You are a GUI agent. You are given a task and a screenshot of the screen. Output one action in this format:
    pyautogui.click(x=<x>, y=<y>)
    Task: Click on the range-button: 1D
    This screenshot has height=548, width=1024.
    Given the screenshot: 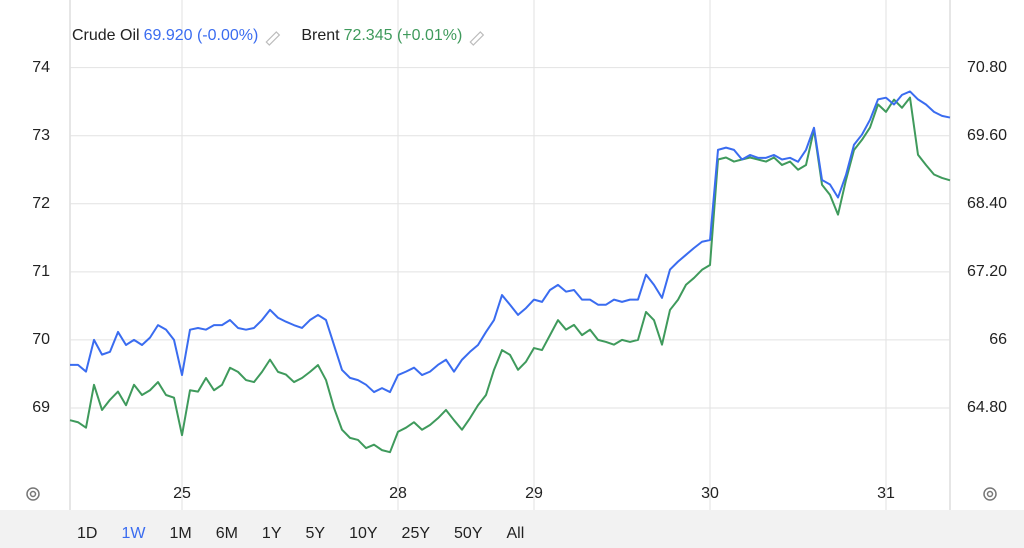 What is the action you would take?
    pyautogui.click(x=87, y=533)
    